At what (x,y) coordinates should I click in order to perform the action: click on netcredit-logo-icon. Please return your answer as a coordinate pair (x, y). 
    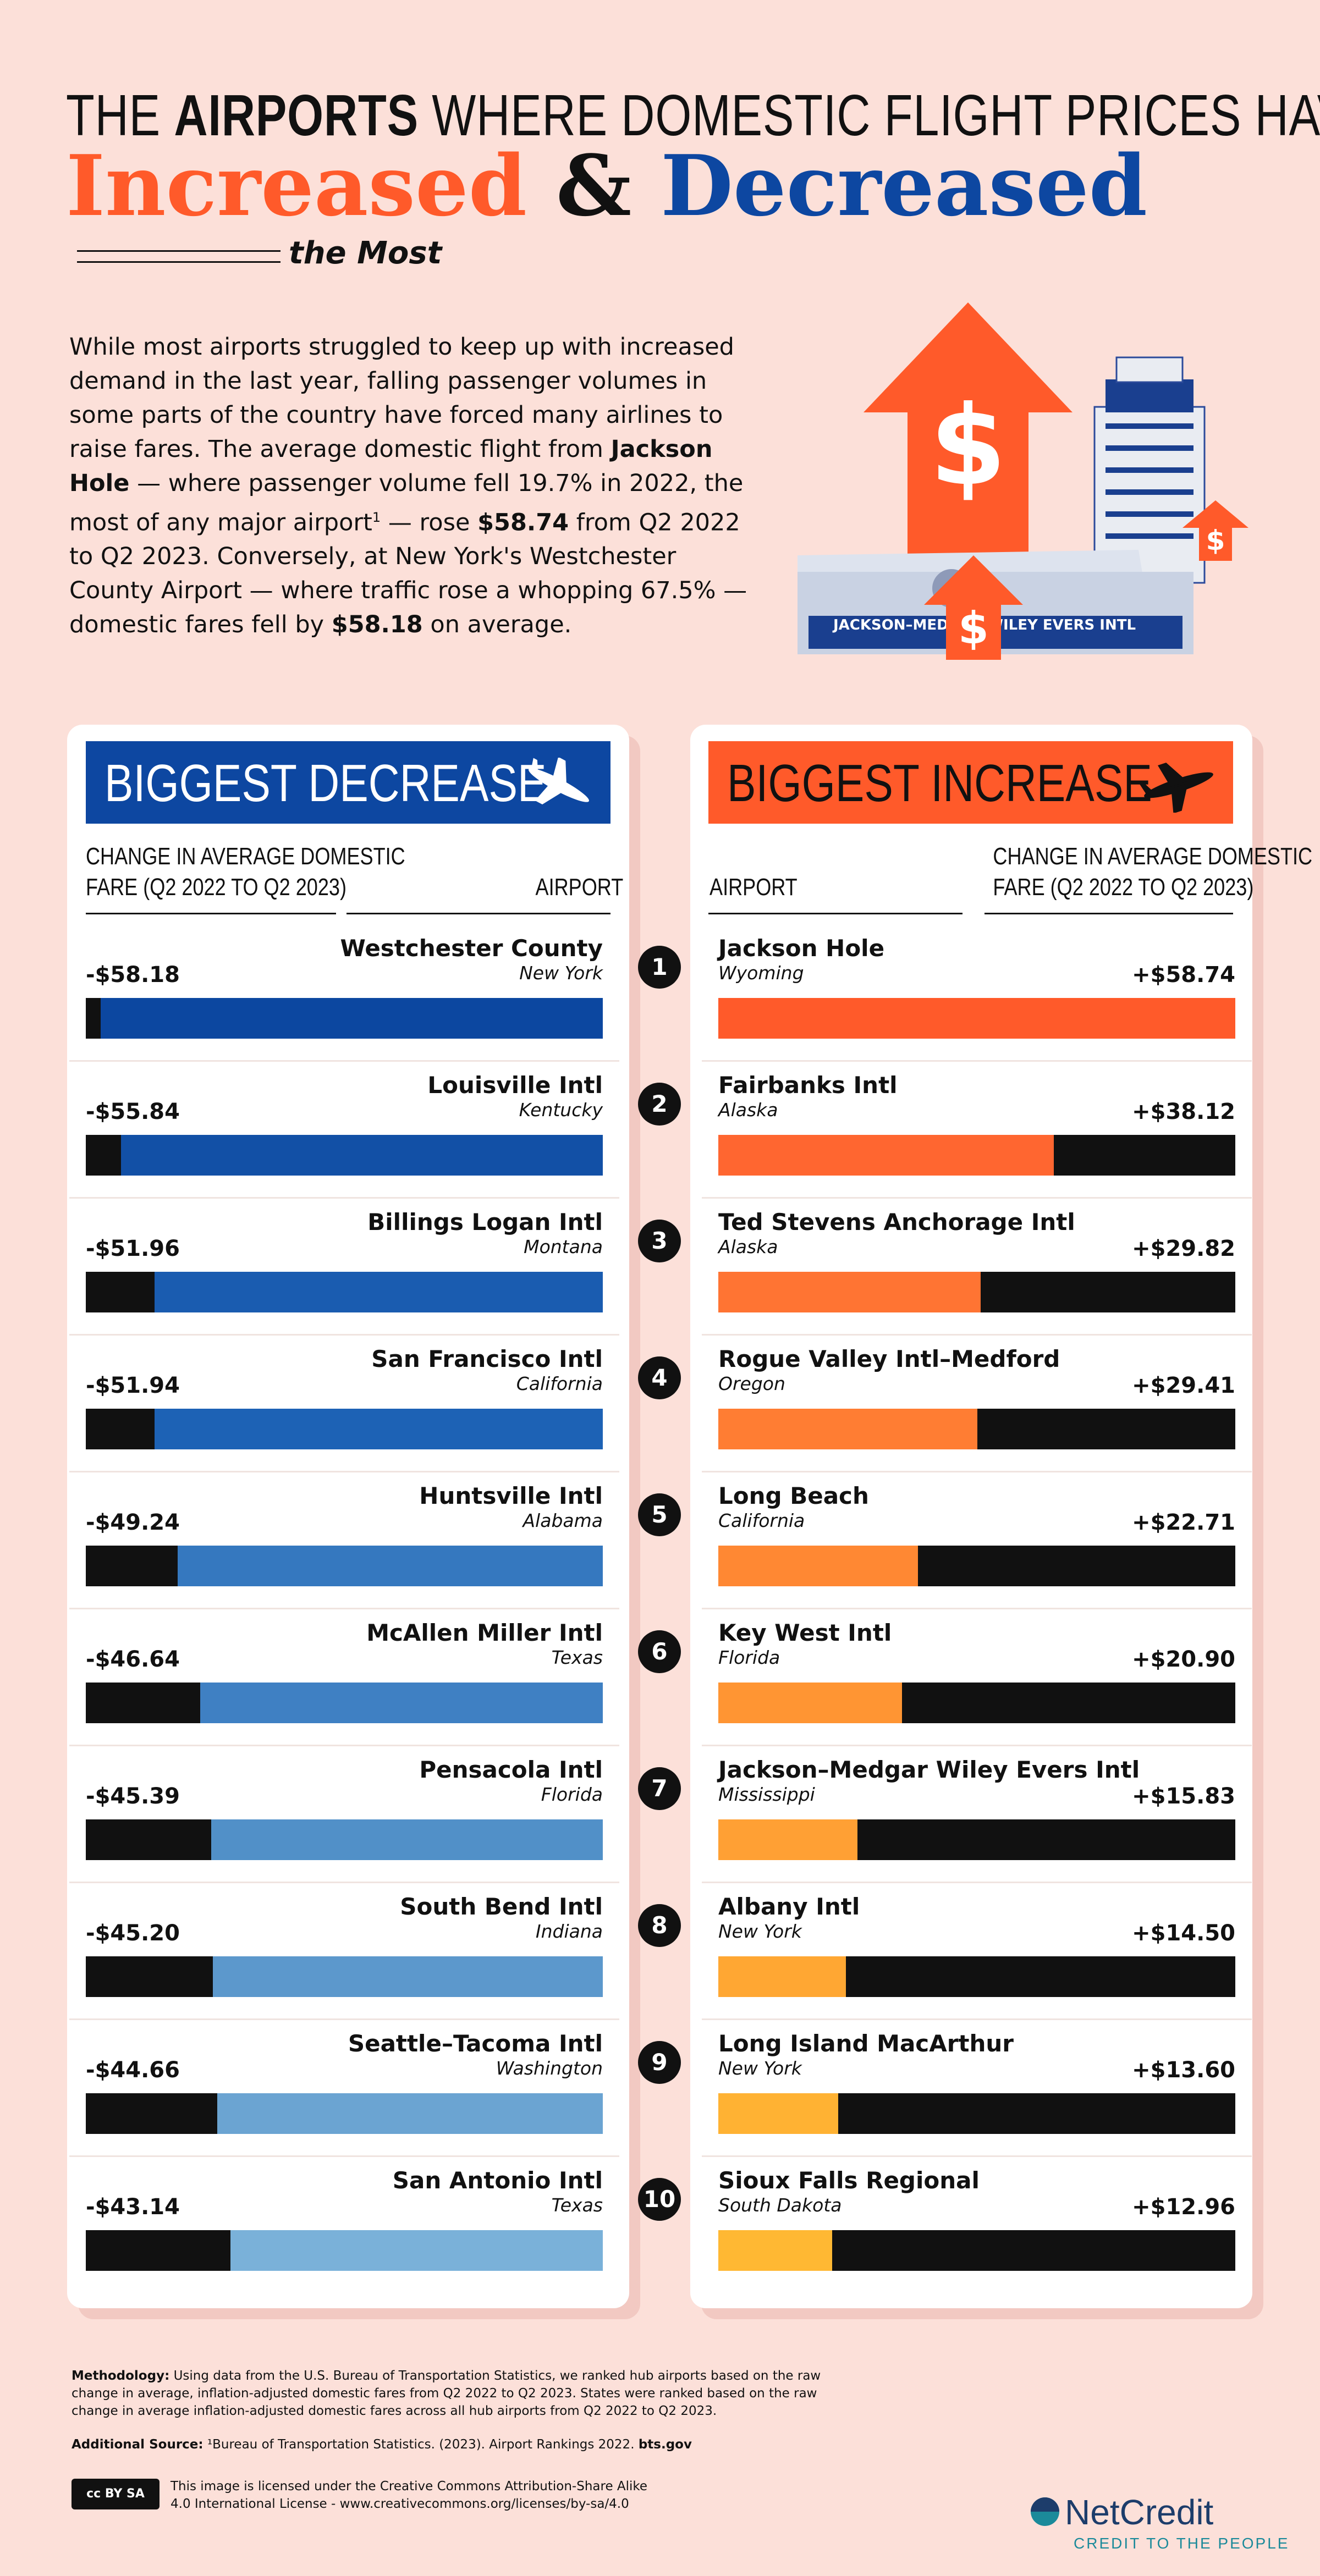
    Looking at the image, I should click on (1045, 2511).